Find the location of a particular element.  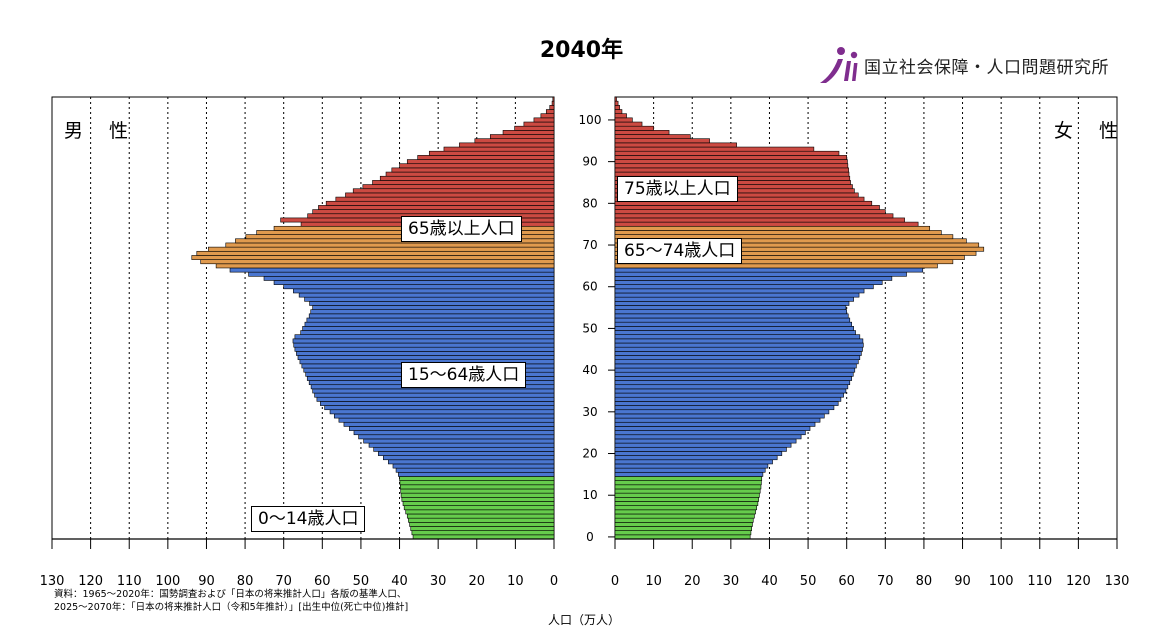

x-tick-label-male: 0 is located at coordinates (554, 581).